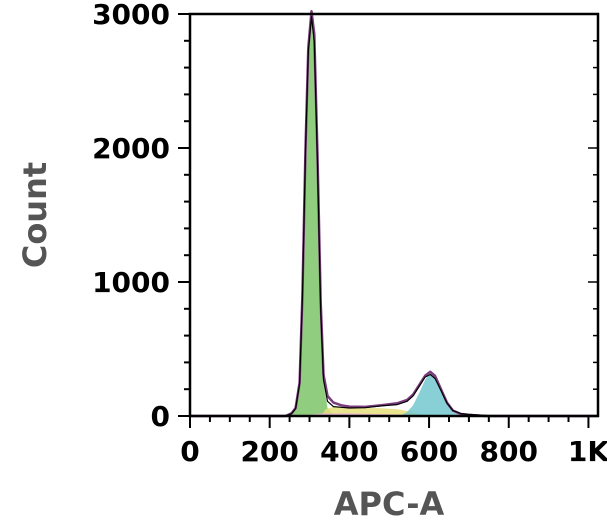 The image size is (607, 527). I want to click on y-axis-title: Count, so click(35, 215).